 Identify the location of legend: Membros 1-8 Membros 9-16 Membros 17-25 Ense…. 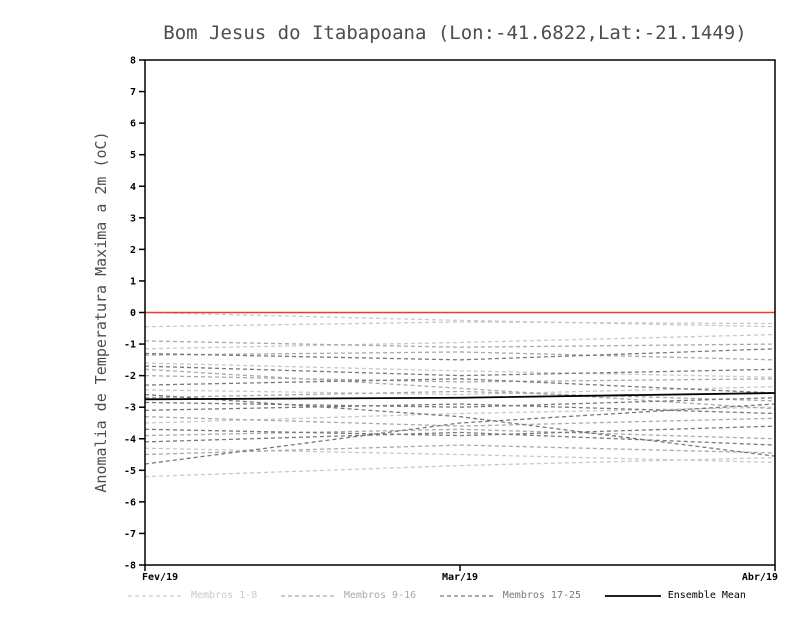
(437, 595).